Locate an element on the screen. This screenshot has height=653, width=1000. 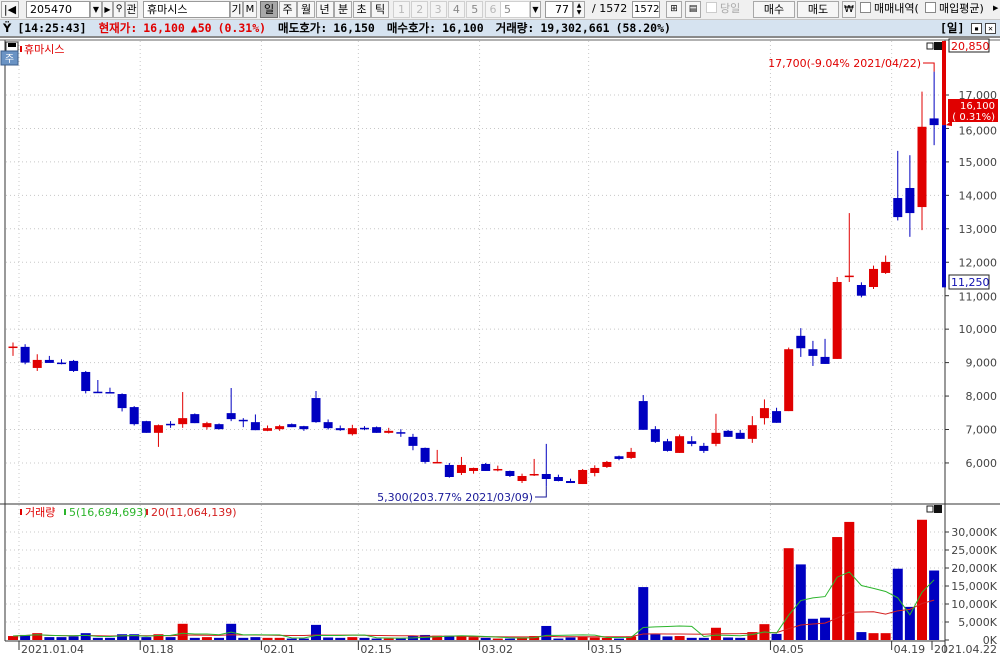
period-tab: 일 is located at coordinates (269, 9).